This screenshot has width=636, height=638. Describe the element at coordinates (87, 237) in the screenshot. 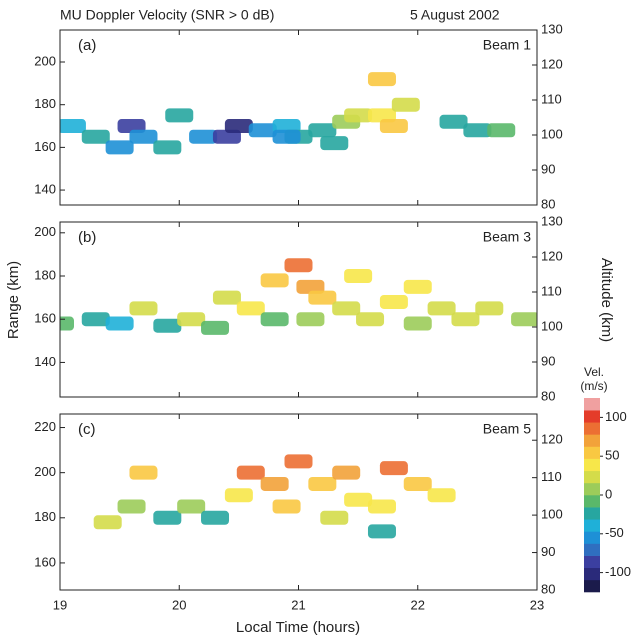

I see `panel-label: (b)` at that location.